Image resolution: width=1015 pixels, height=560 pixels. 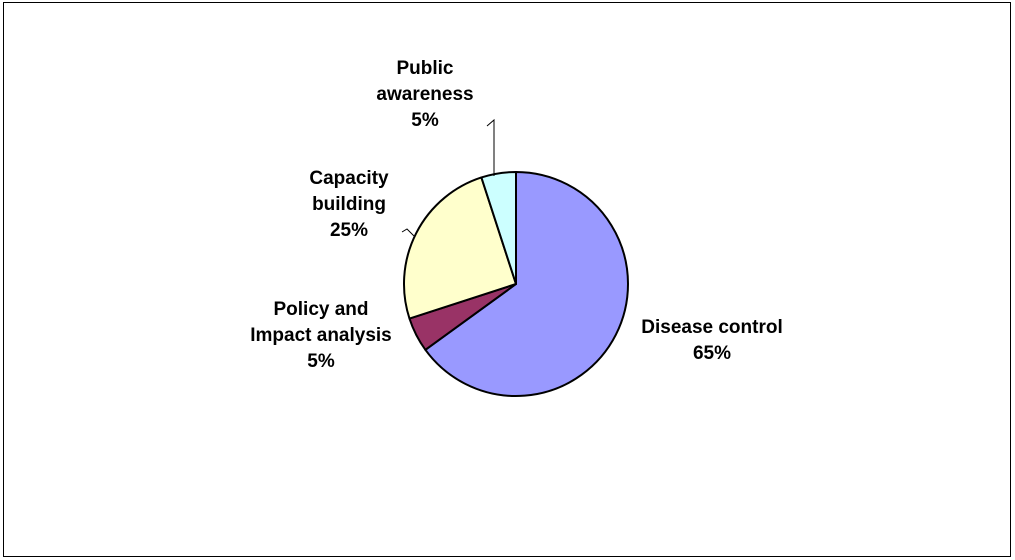 I want to click on slice-capacity-building, so click(x=459, y=248).